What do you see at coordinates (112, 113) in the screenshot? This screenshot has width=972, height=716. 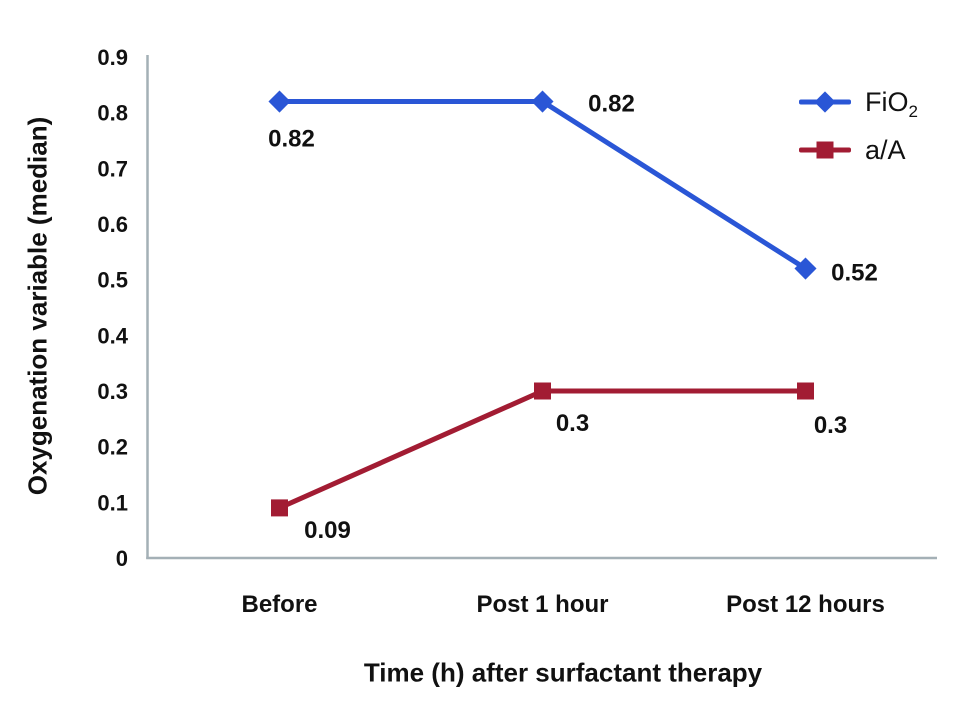 I see `y-tick-label: 0.8` at bounding box center [112, 113].